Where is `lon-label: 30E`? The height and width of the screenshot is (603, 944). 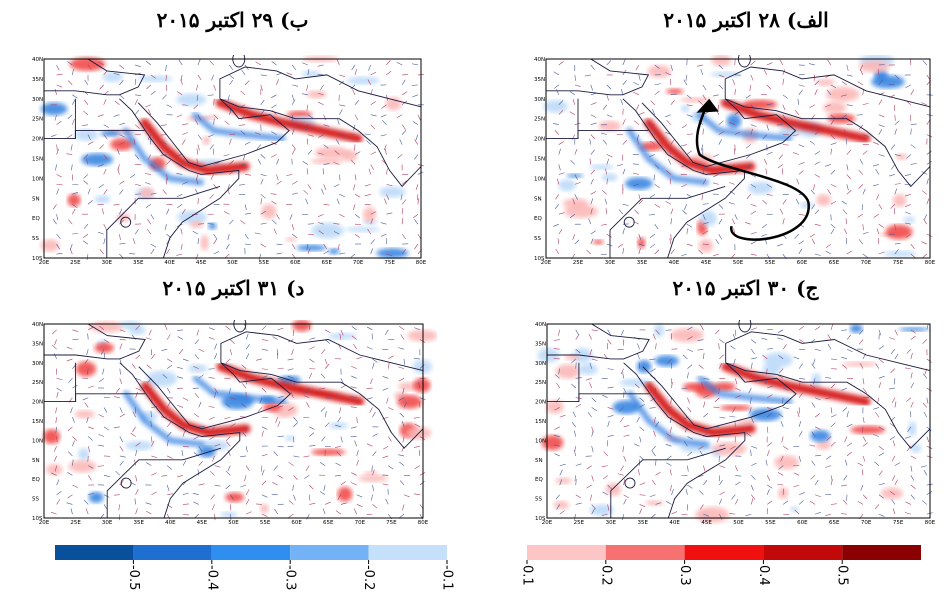
lon-label: 30E is located at coordinates (610, 263).